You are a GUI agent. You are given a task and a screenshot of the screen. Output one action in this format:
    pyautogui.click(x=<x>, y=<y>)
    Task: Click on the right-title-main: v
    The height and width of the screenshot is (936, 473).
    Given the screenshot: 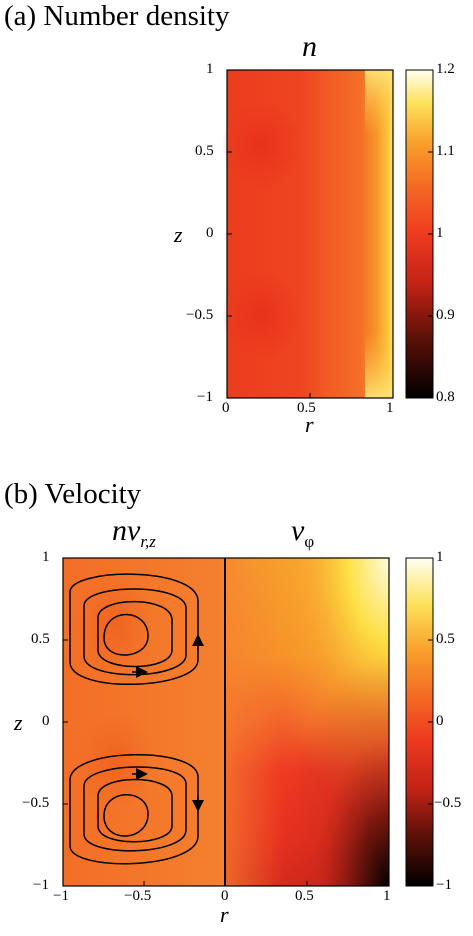 What is the action you would take?
    pyautogui.click(x=298, y=530)
    